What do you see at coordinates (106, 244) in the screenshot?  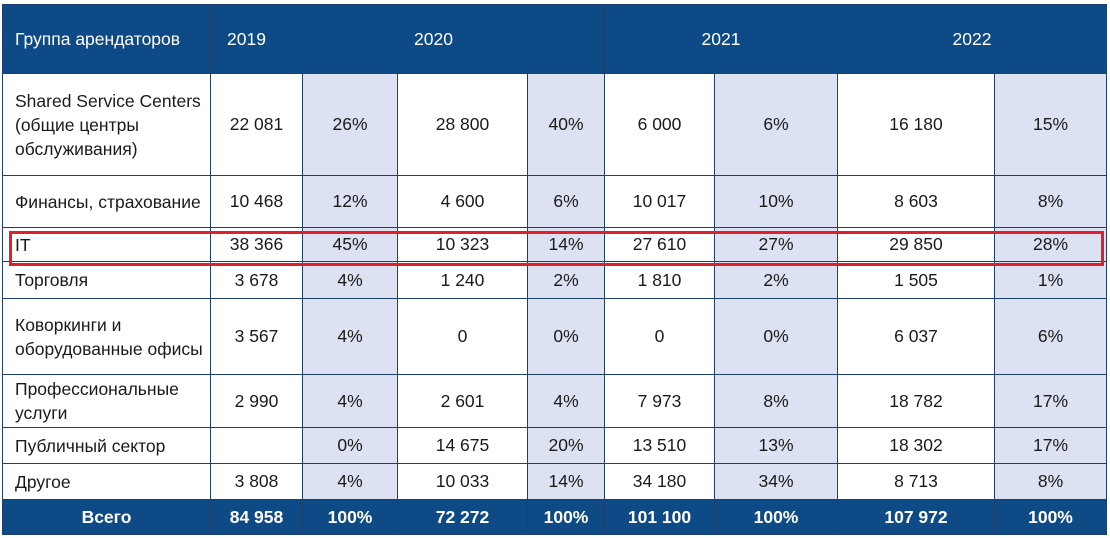 I see `row-label: IT` at bounding box center [106, 244].